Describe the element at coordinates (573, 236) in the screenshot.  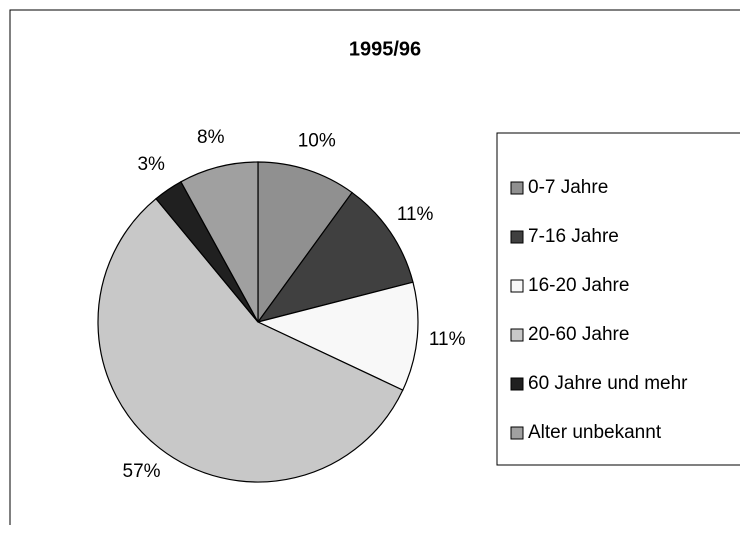
I see `legend-label: 7-16 Jahre` at that location.